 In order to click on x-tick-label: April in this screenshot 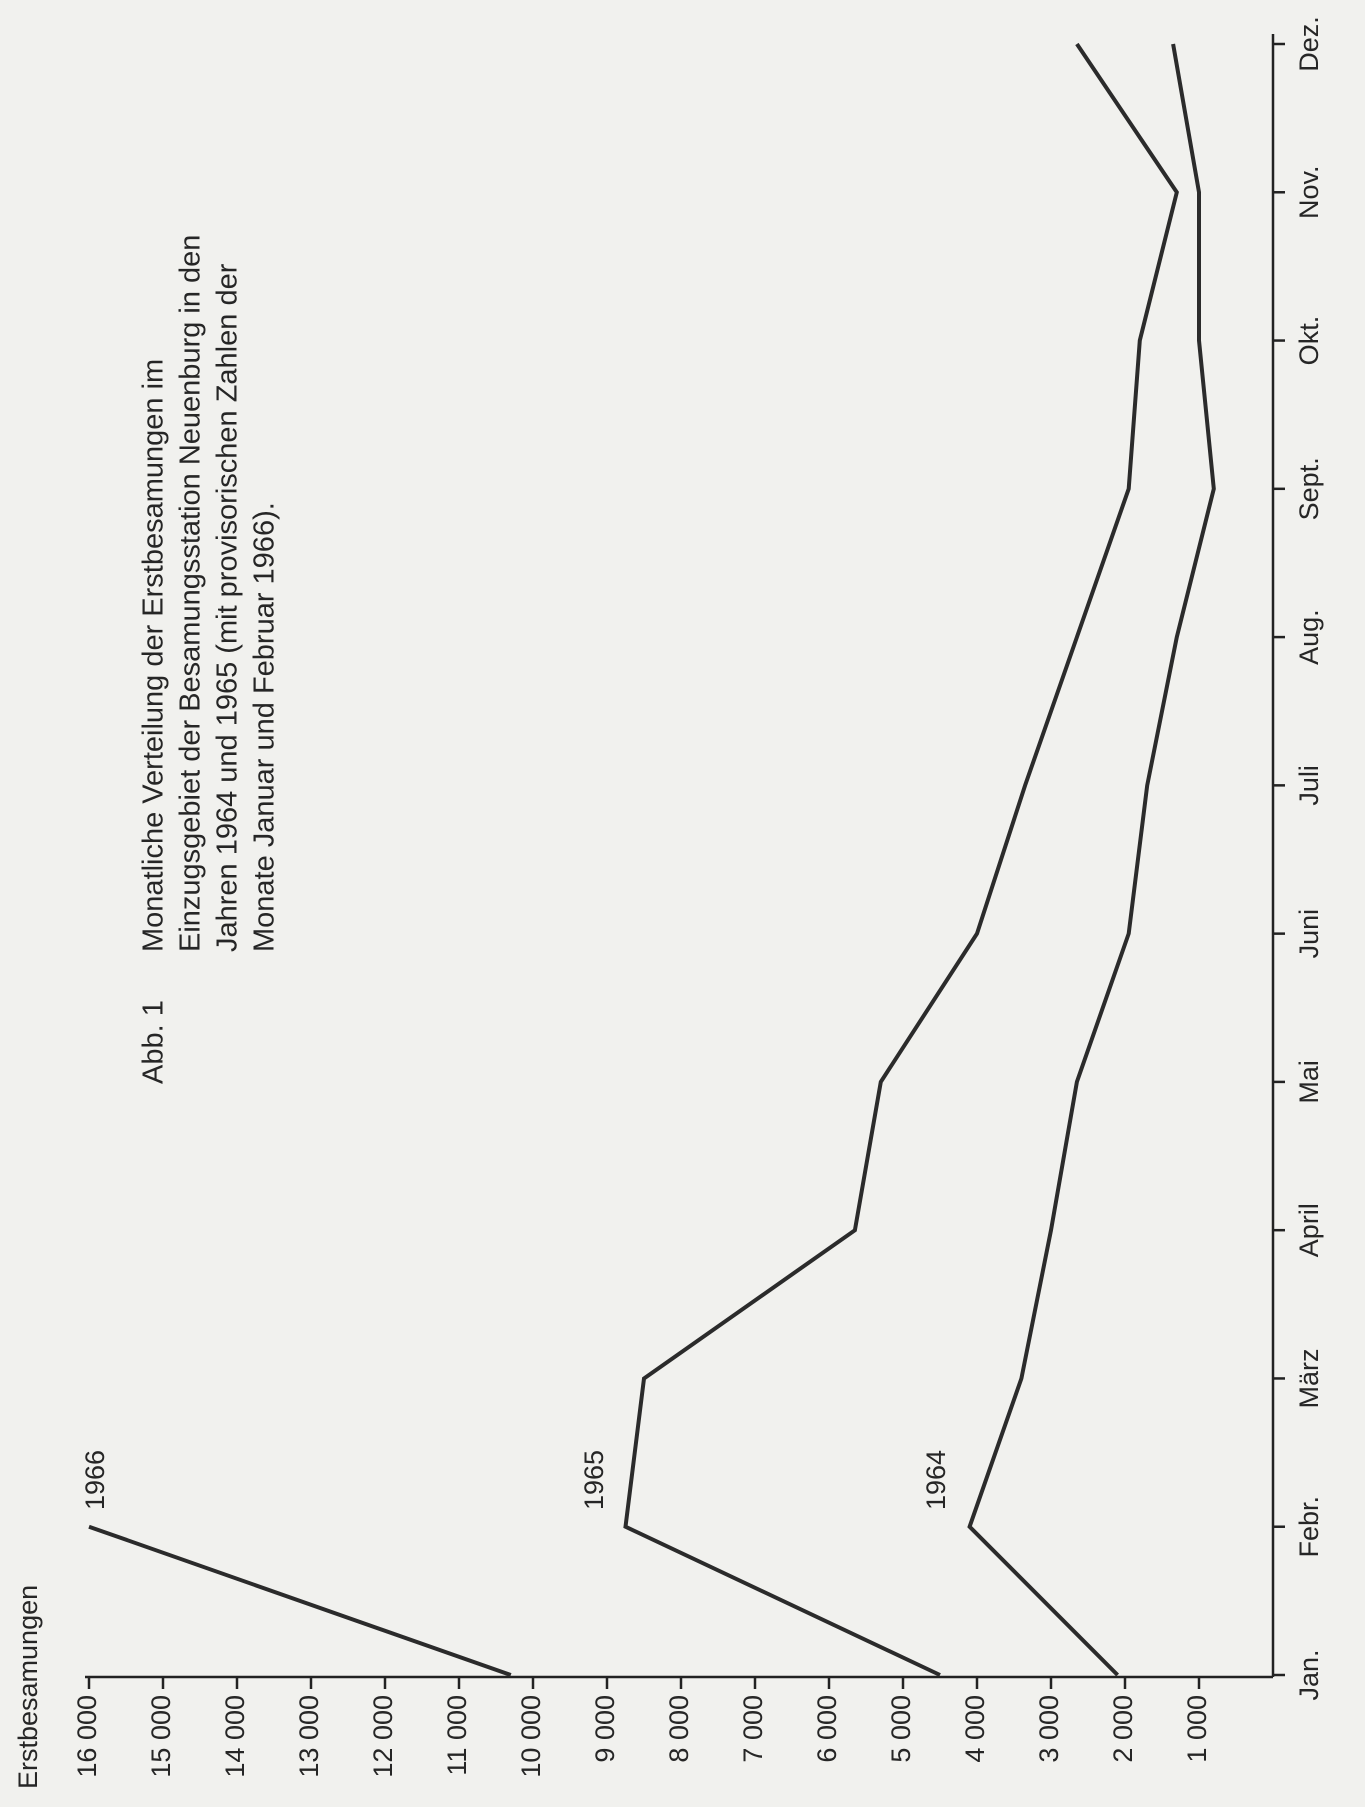, I will do `click(1309, 1230)`.